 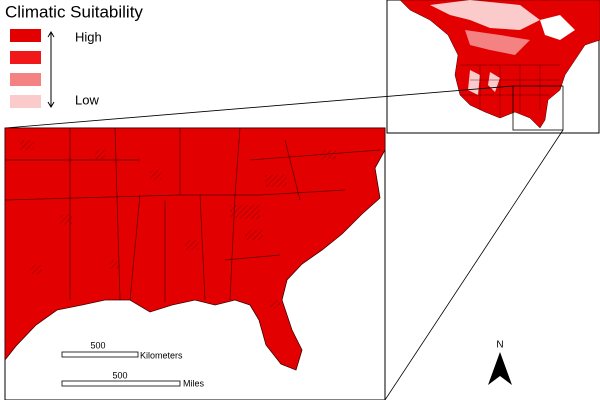 I want to click on north-arrow, so click(x=500, y=368).